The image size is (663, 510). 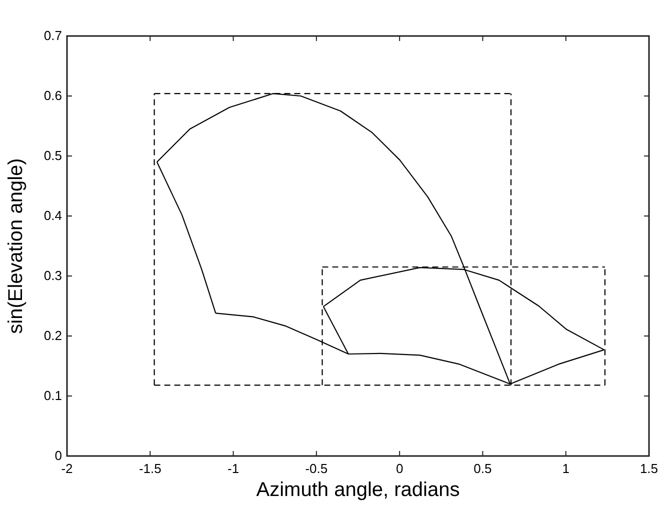 What do you see at coordinates (53, 155) in the screenshot?
I see `y-tick-label: 0.5` at bounding box center [53, 155].